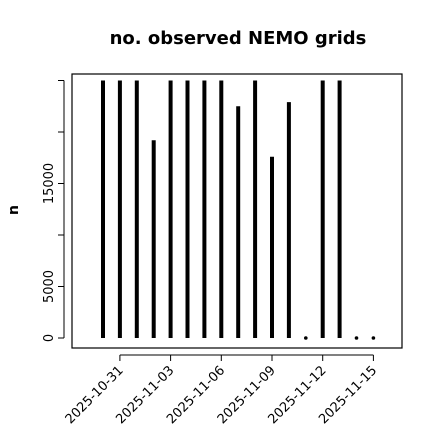 The height and width of the screenshot is (440, 440). I want to click on y-tick-label-0: 0, so click(49, 338).